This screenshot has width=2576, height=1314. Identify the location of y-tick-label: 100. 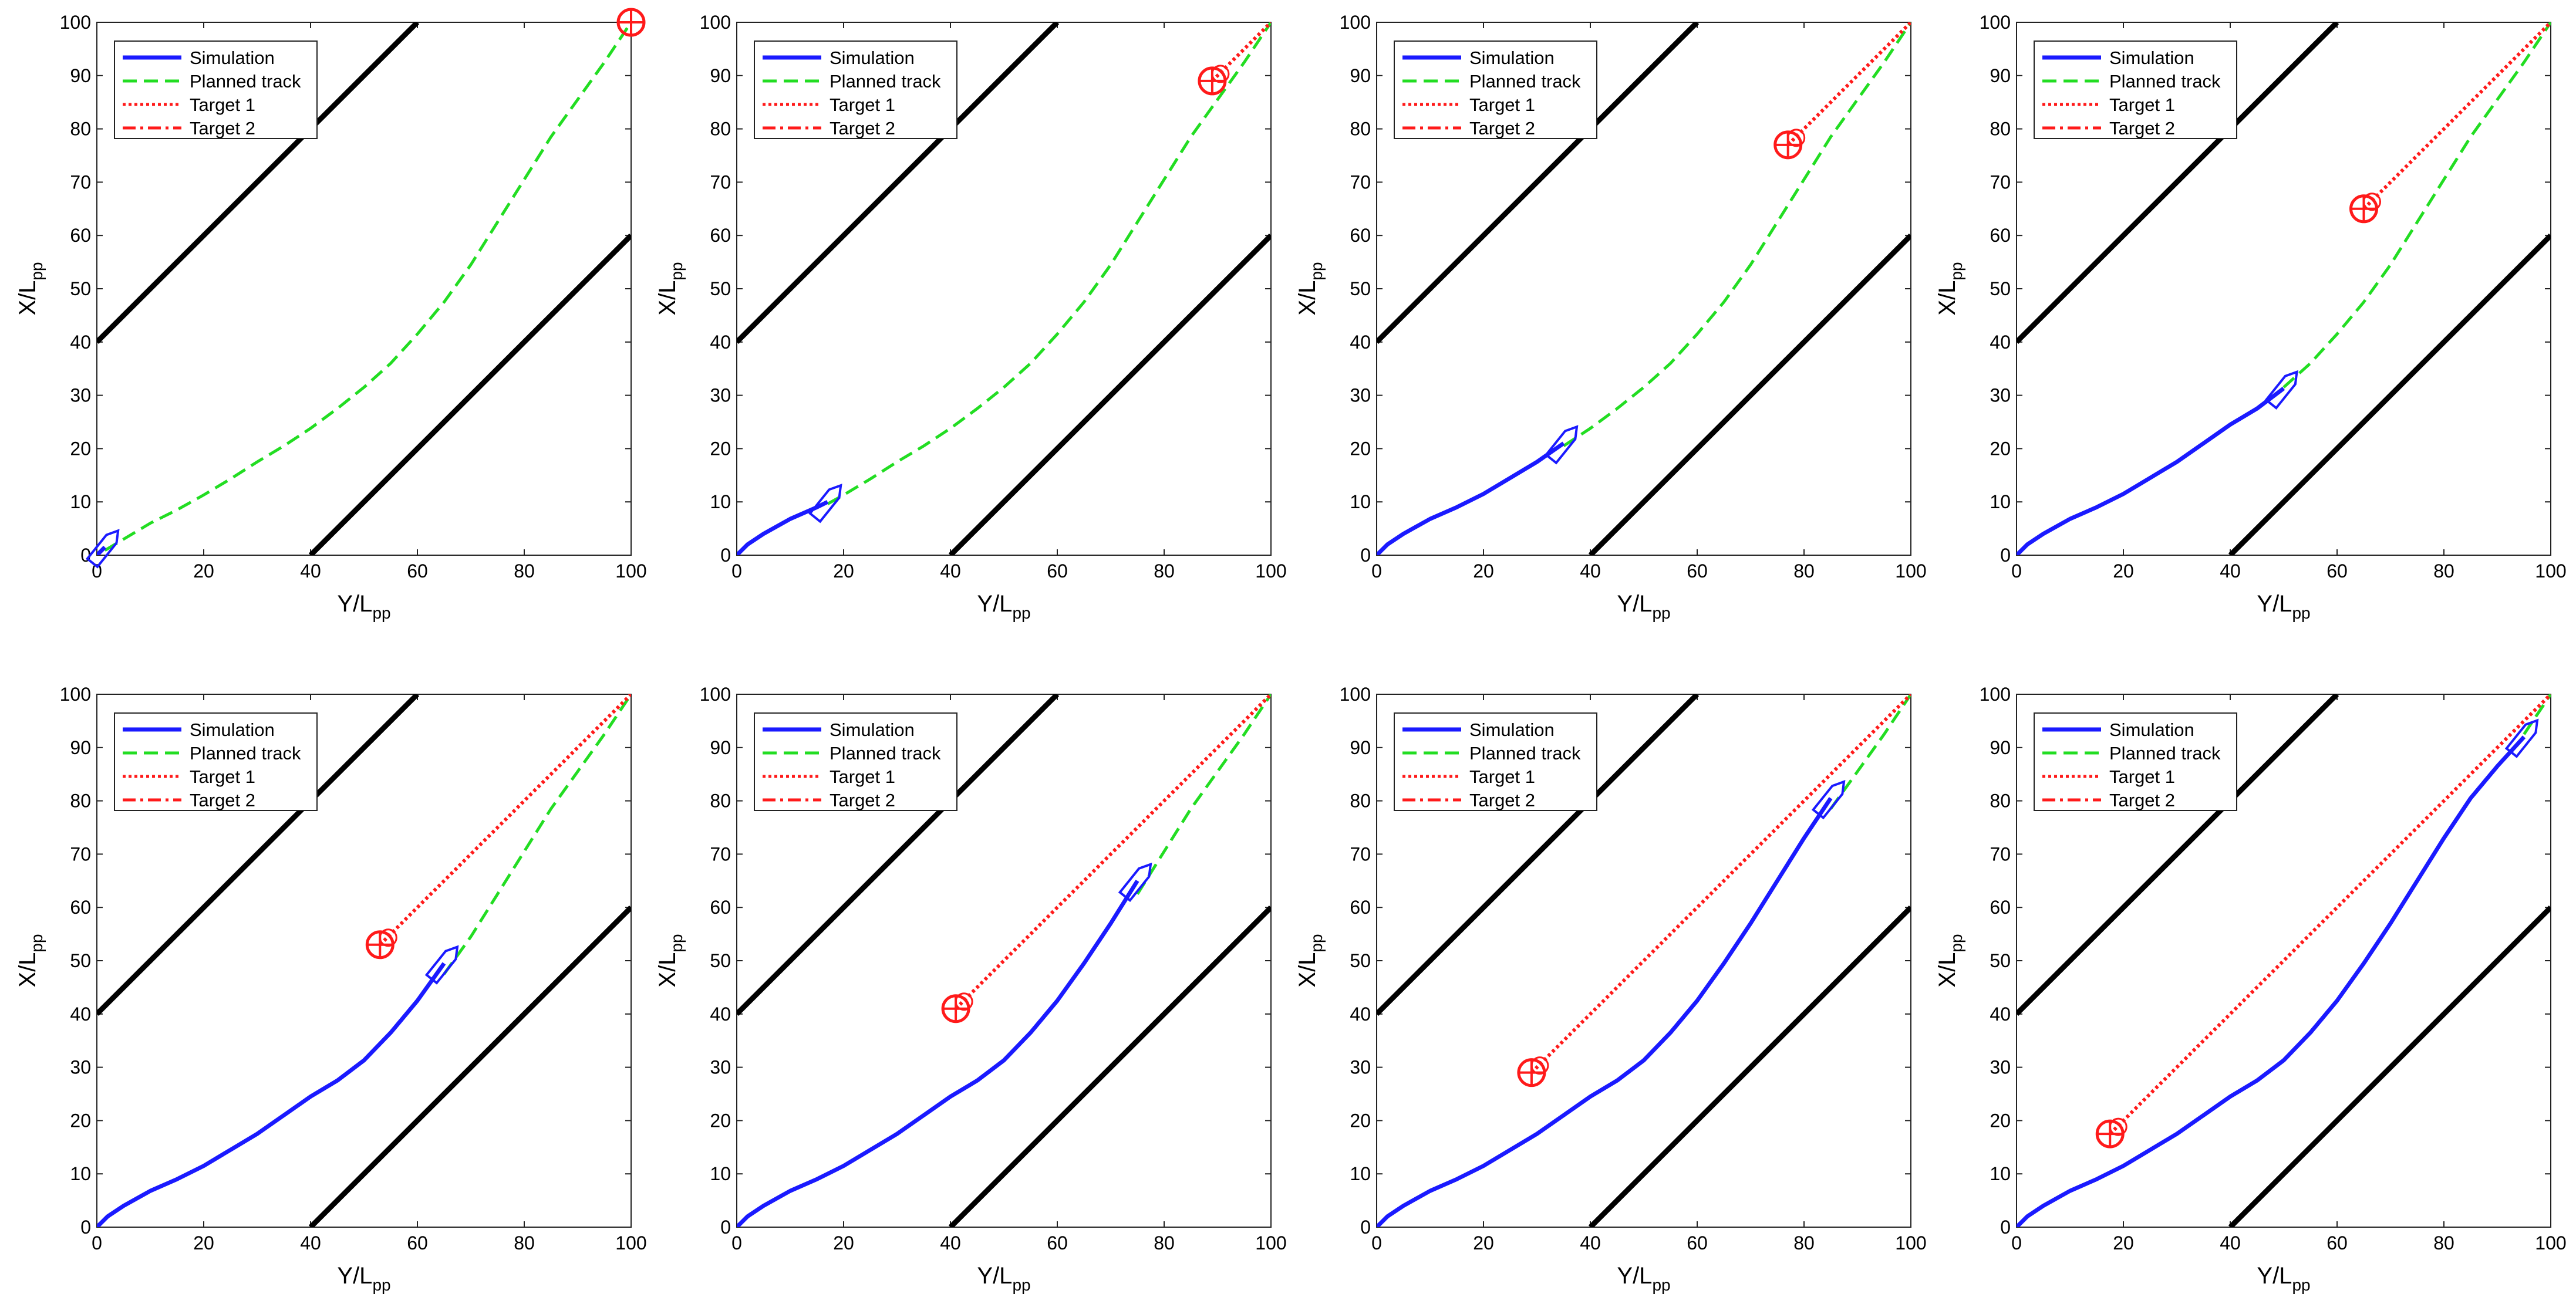
(1355, 23).